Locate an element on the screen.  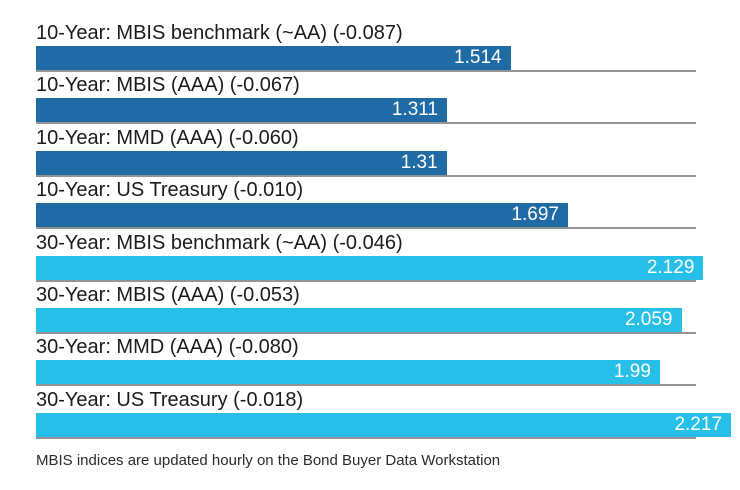
bar-track: 2.217 is located at coordinates (388, 425).